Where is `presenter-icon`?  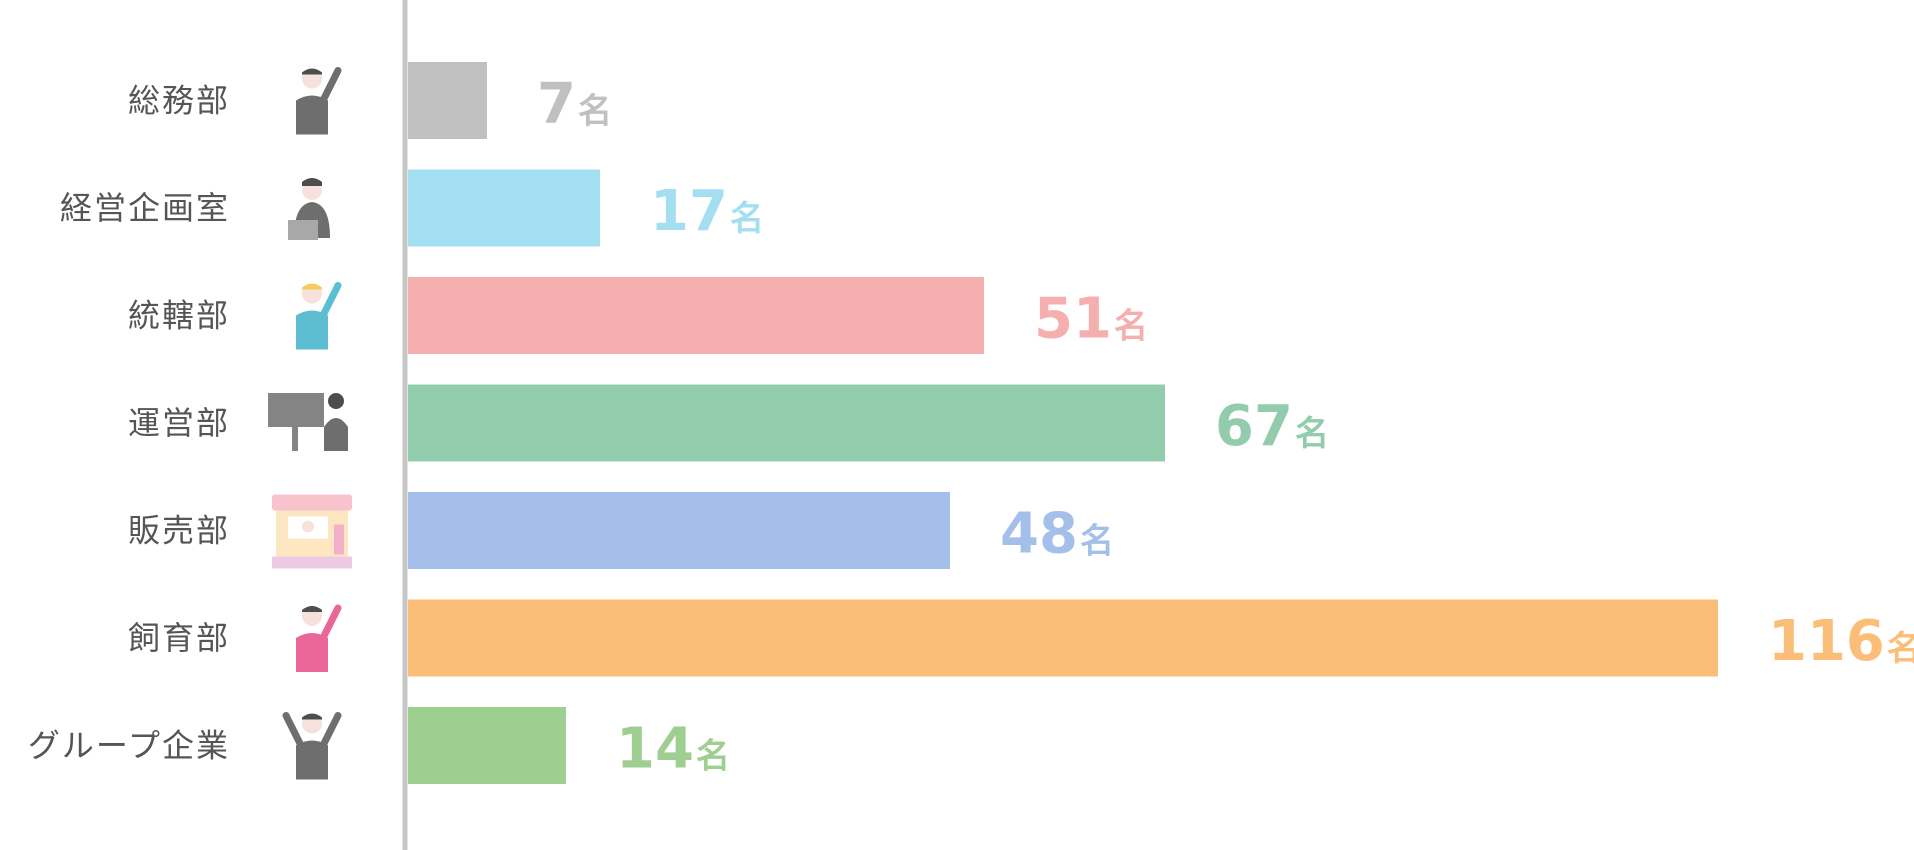
presenter-icon is located at coordinates (319, 101).